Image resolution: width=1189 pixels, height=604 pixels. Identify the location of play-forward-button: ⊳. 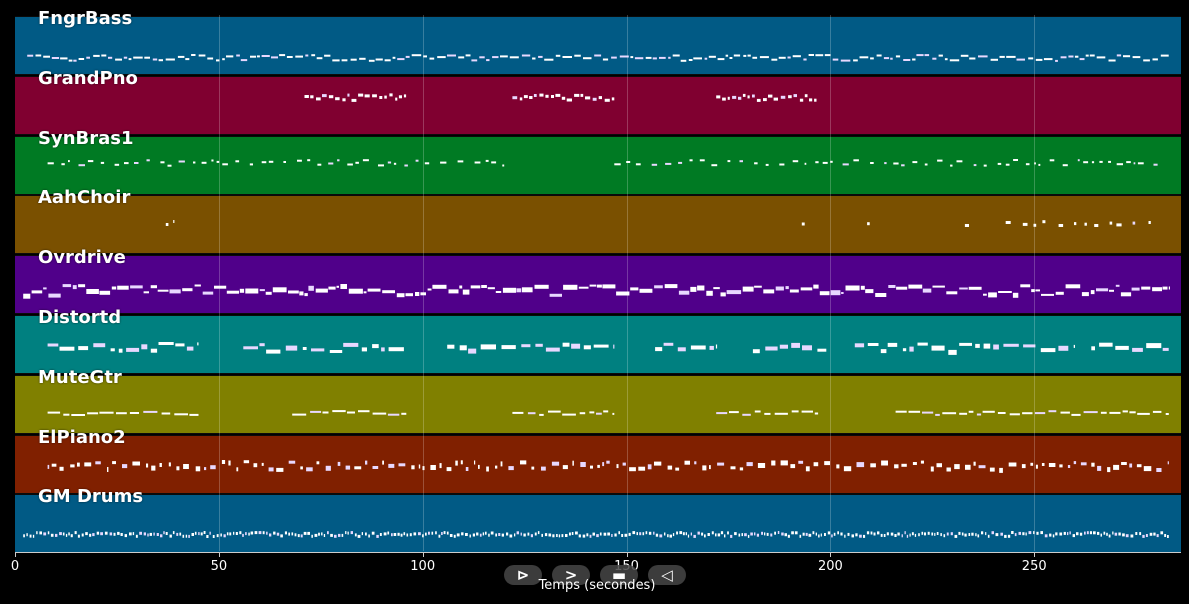
(523, 575).